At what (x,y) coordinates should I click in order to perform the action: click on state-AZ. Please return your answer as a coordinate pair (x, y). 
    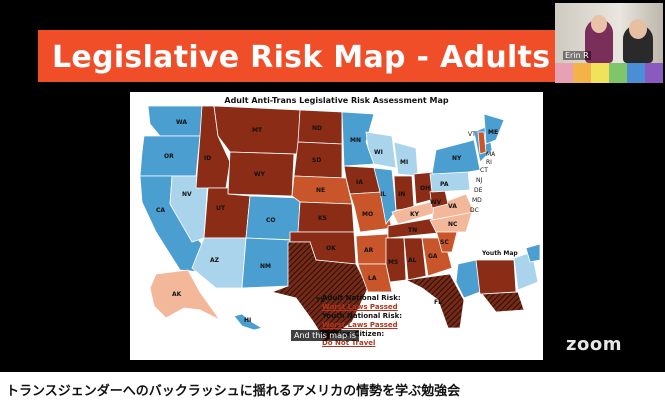
    Looking at the image, I should click on (219, 263).